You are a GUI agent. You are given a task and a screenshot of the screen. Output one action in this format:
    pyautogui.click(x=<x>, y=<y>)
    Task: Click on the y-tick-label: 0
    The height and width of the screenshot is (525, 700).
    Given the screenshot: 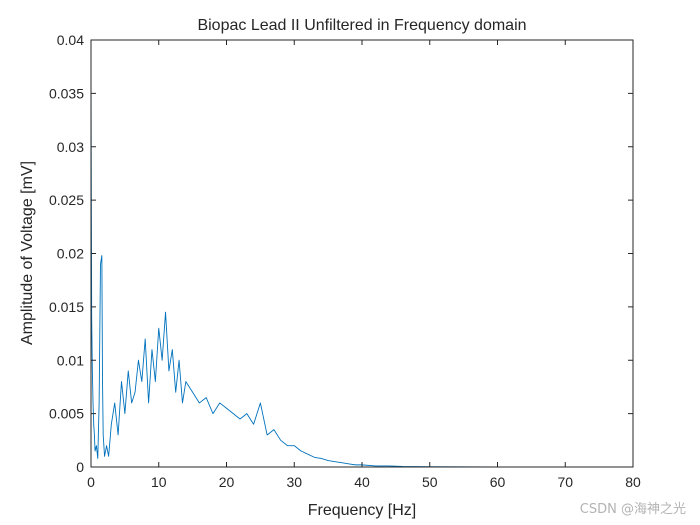 What is the action you would take?
    pyautogui.click(x=80, y=467)
    